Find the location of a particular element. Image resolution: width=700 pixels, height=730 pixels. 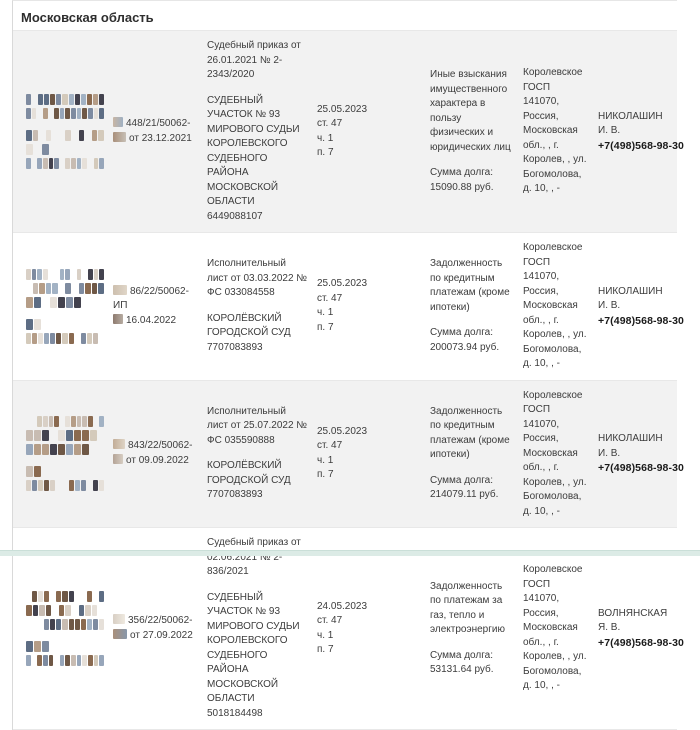

bailiff-cell: ВОЛНЯНСКАЯ Я. В. +7(498)568-98-30 is located at coordinates (639, 629).